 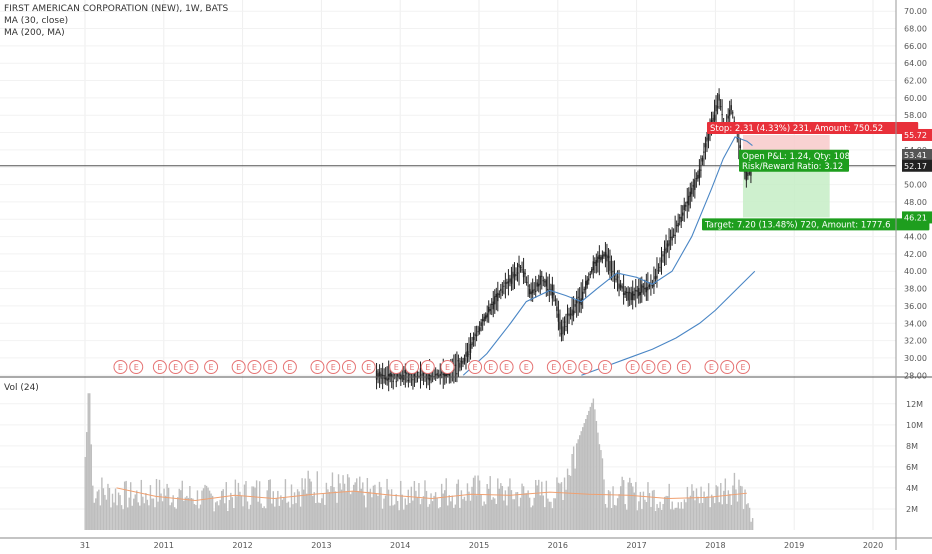 I want to click on indicator-ma30-label: MA (30, close), so click(x=36, y=21).